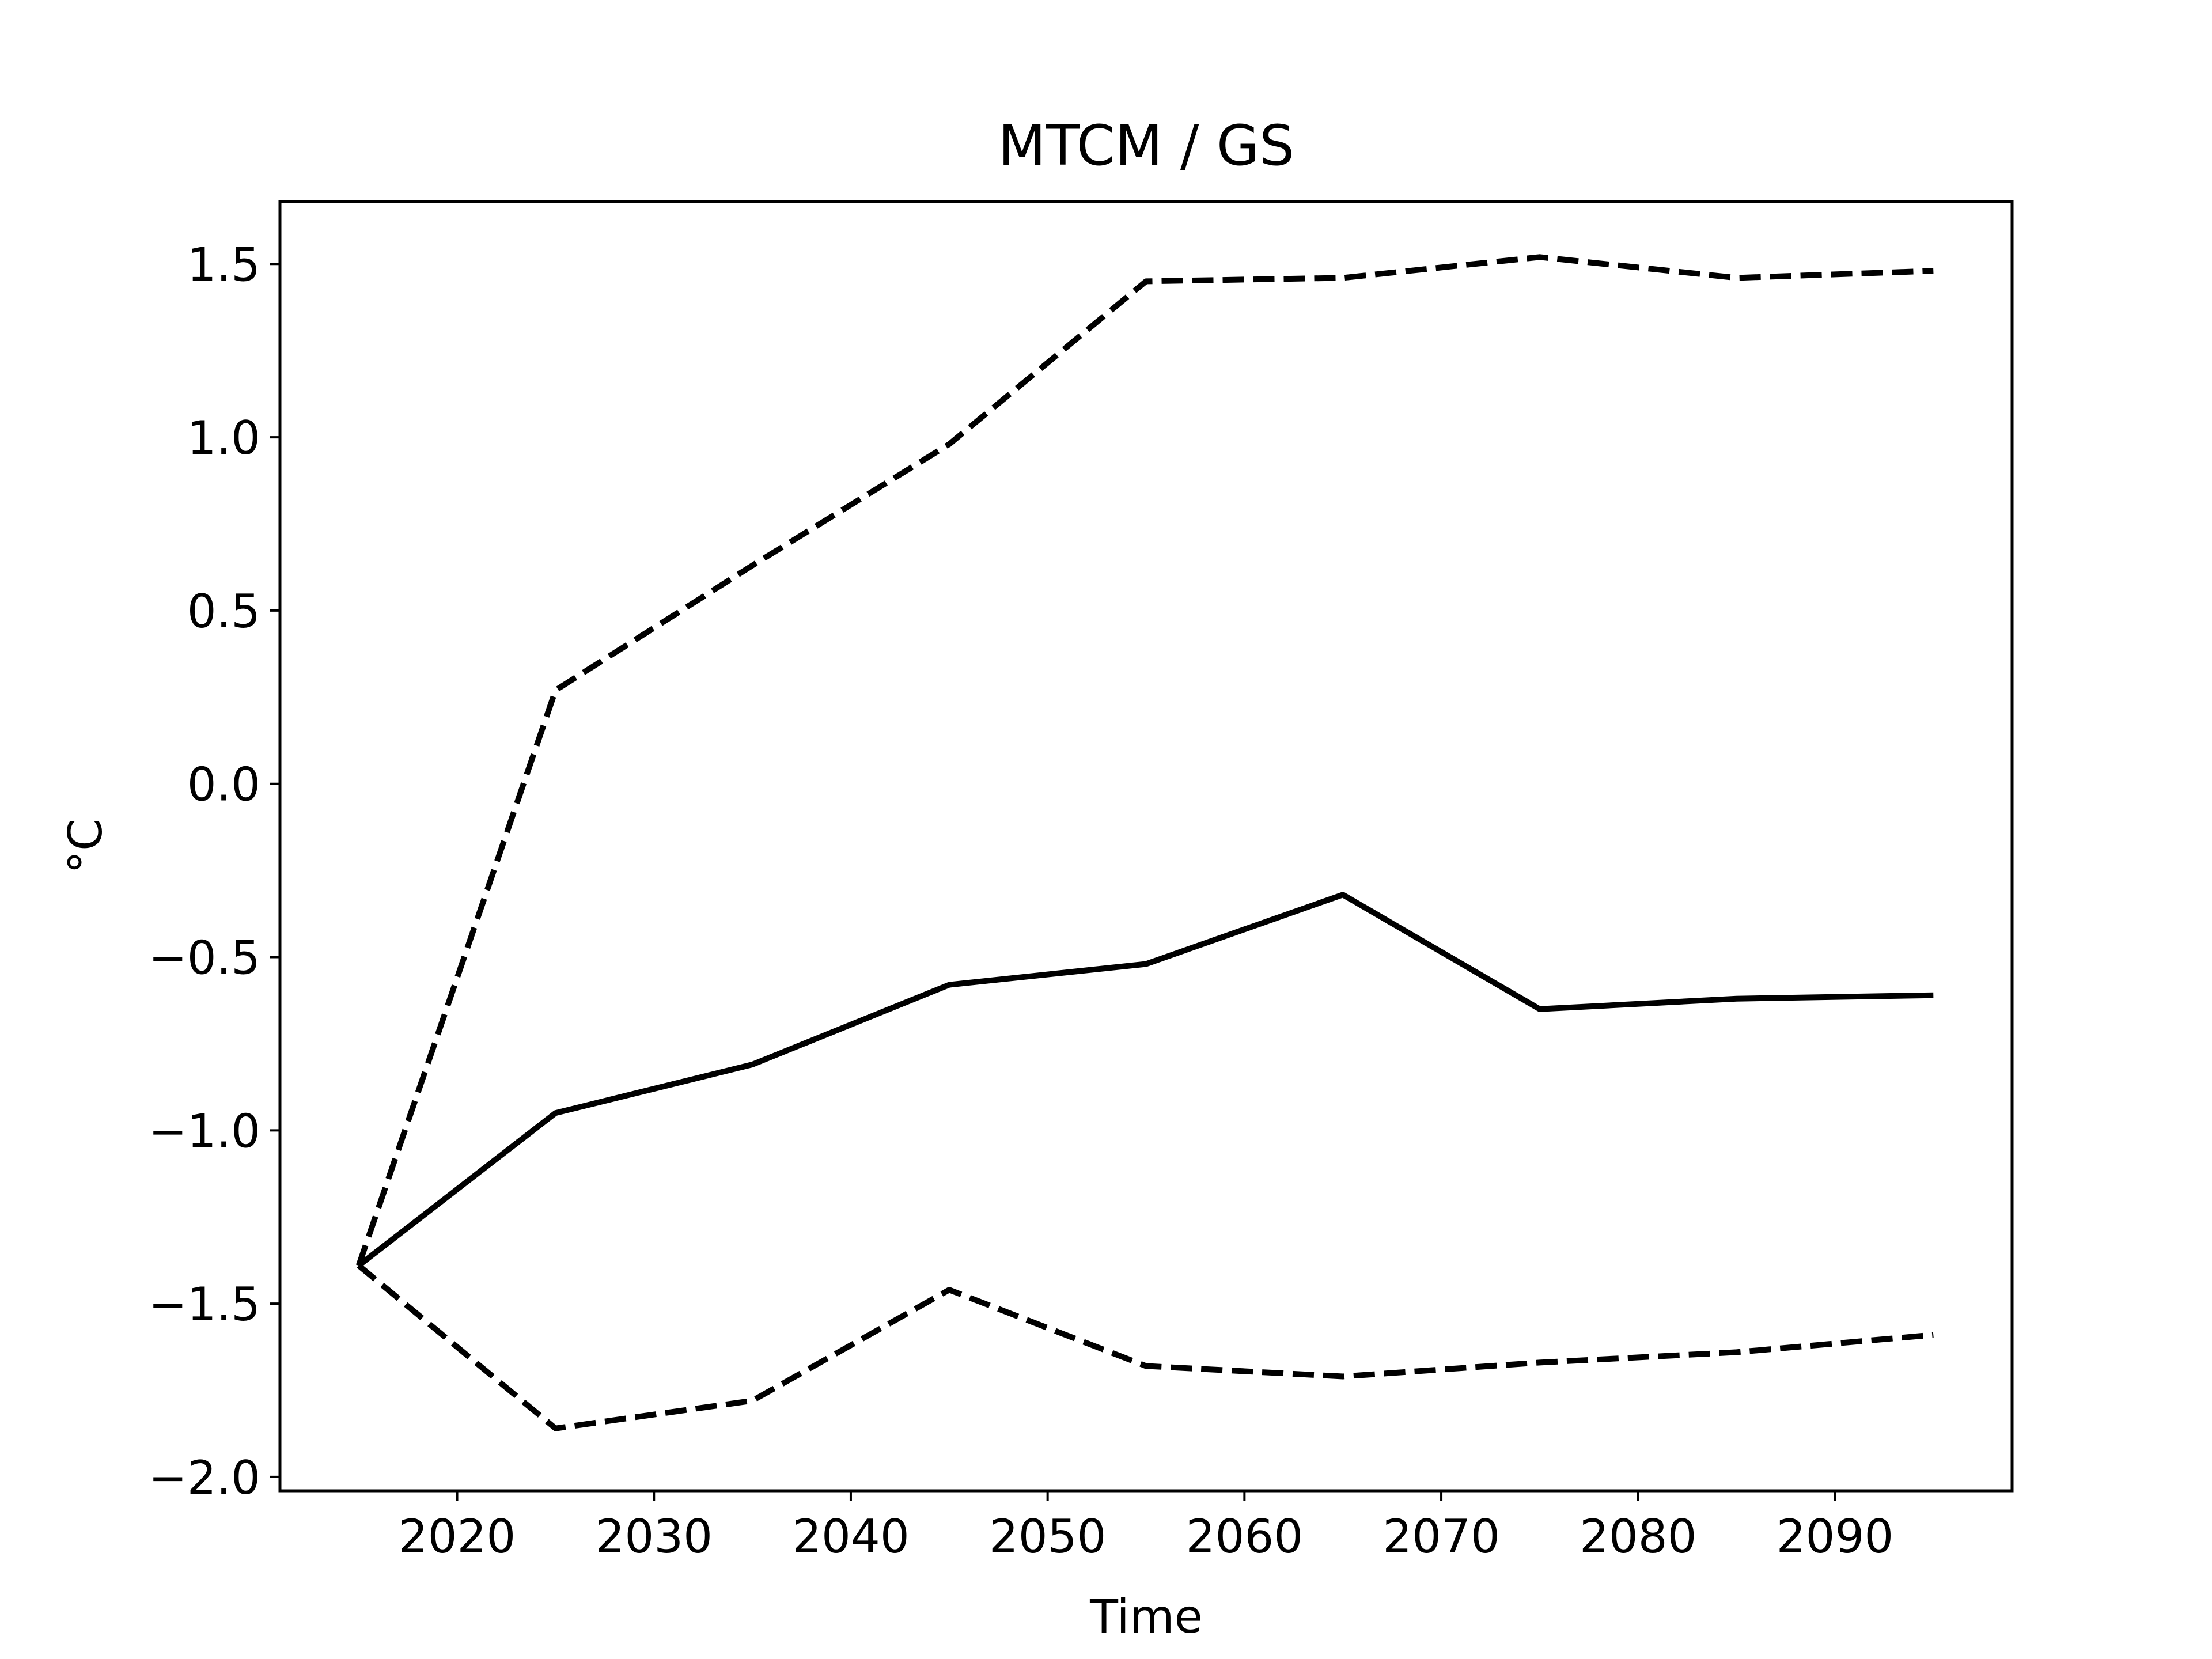 The width and height of the screenshot is (2212, 1659). What do you see at coordinates (851, 1536) in the screenshot?
I see `x-tick-label: 2040` at bounding box center [851, 1536].